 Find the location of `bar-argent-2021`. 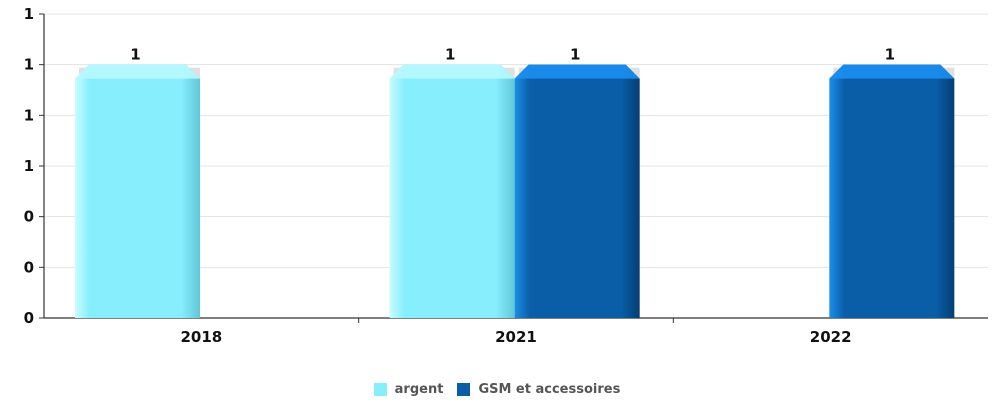

bar-argent-2021 is located at coordinates (452, 191).